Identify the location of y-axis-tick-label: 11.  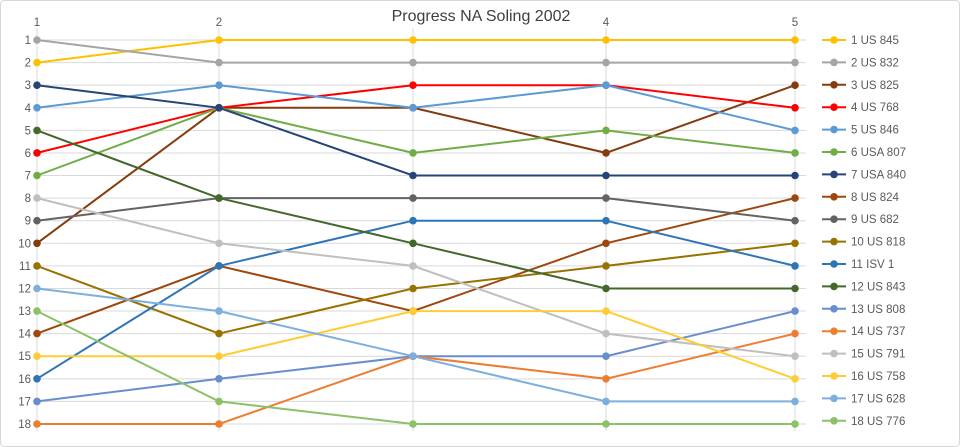
(25, 267).